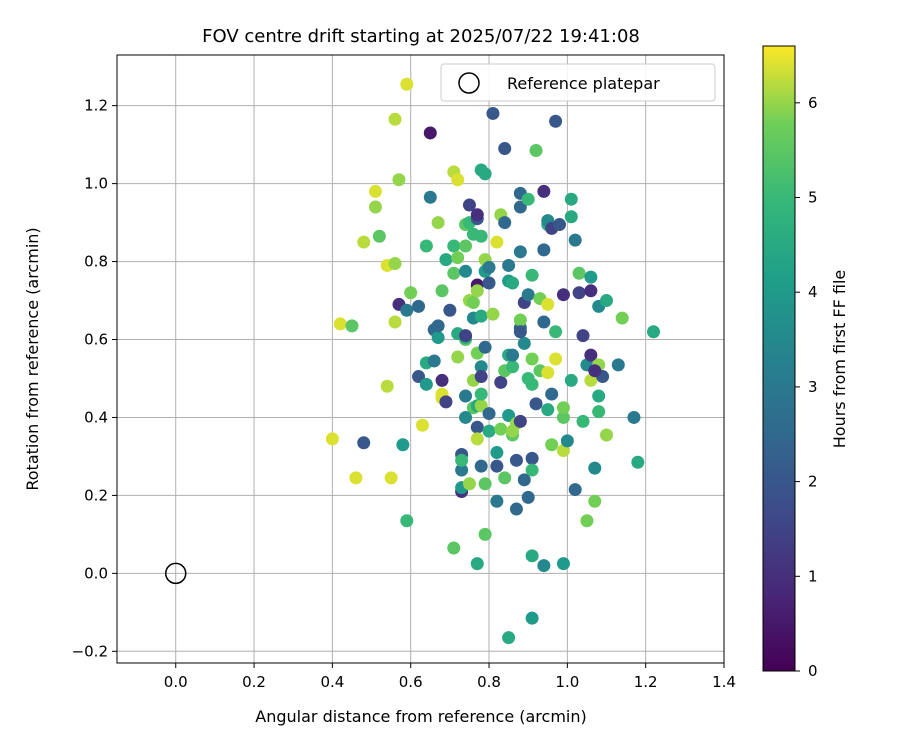  I want to click on y-axis-label: Rotation from reference (arcmin), so click(32, 358).